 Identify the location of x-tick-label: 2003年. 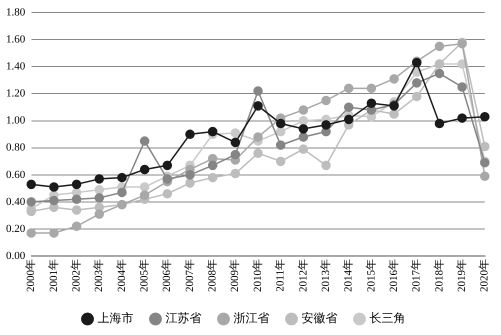
(99, 275).